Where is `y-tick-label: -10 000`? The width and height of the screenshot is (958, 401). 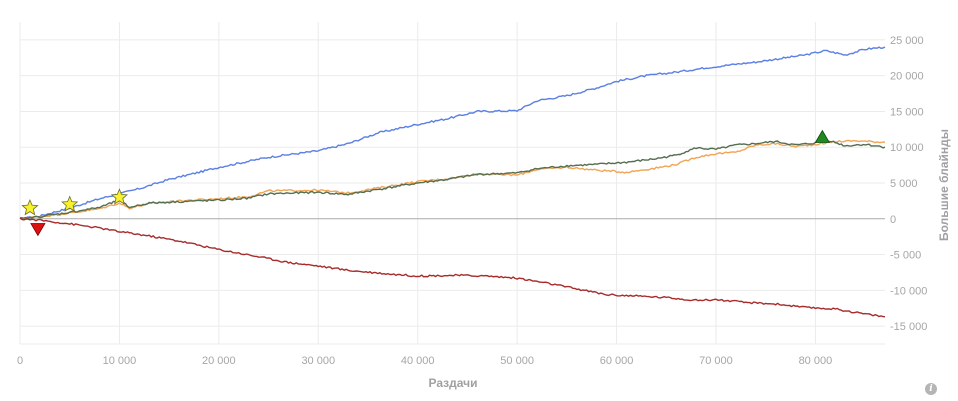
y-tick-label: -10 000 is located at coordinates (908, 291).